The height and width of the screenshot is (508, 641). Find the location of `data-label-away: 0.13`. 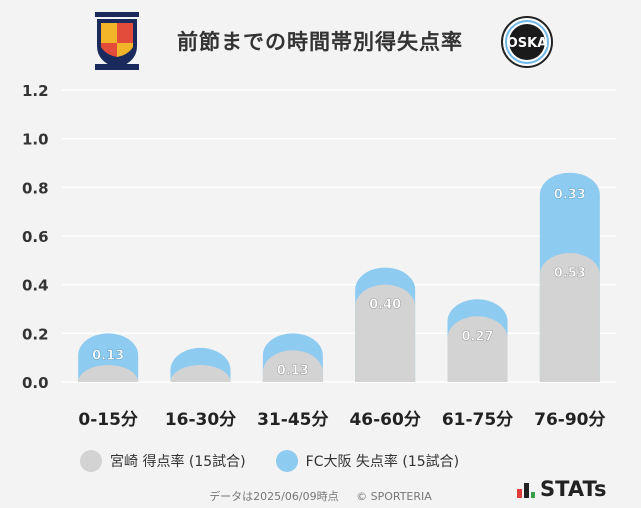

data-label-away: 0.13 is located at coordinates (108, 355).